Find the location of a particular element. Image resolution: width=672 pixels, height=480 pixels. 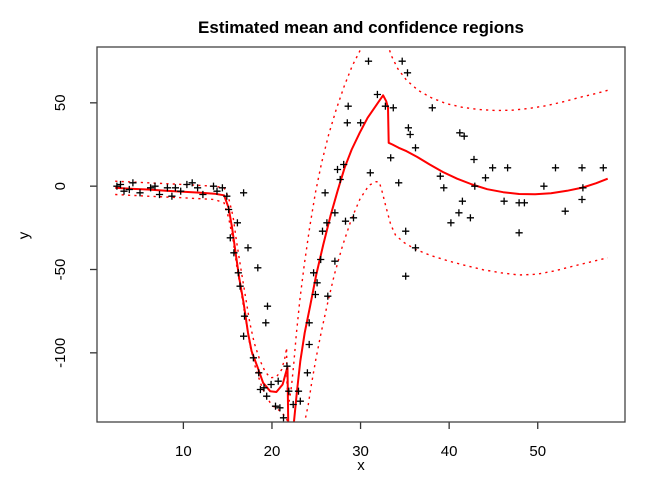

x-tick-label: 30 is located at coordinates (360, 451).